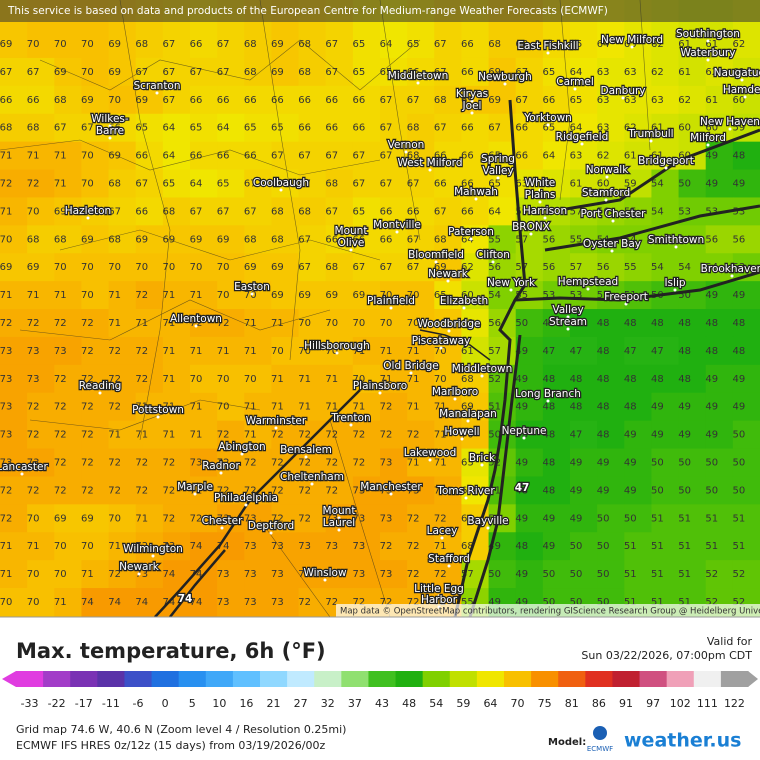 This screenshot has height=760, width=760. I want to click on legend-tick-label: 122, so click(734, 703).